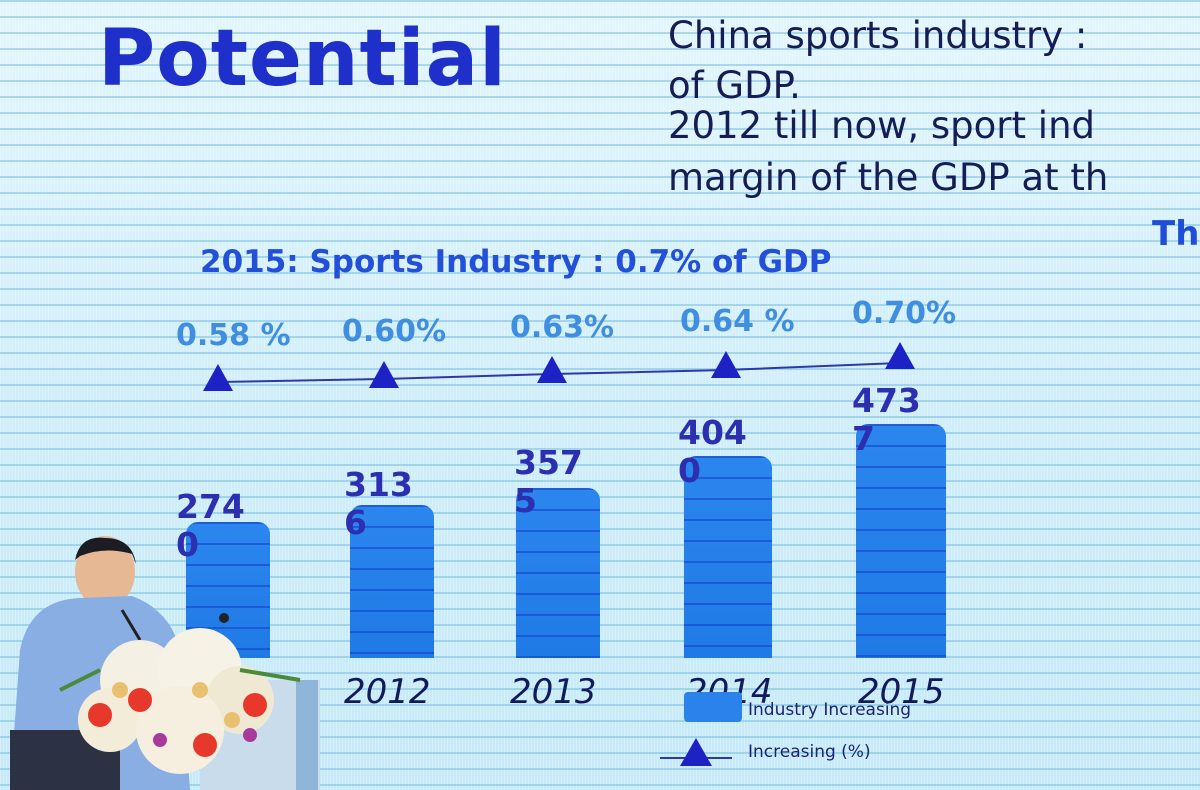  I want to click on bar-value-2015: 473 7, so click(886, 419).